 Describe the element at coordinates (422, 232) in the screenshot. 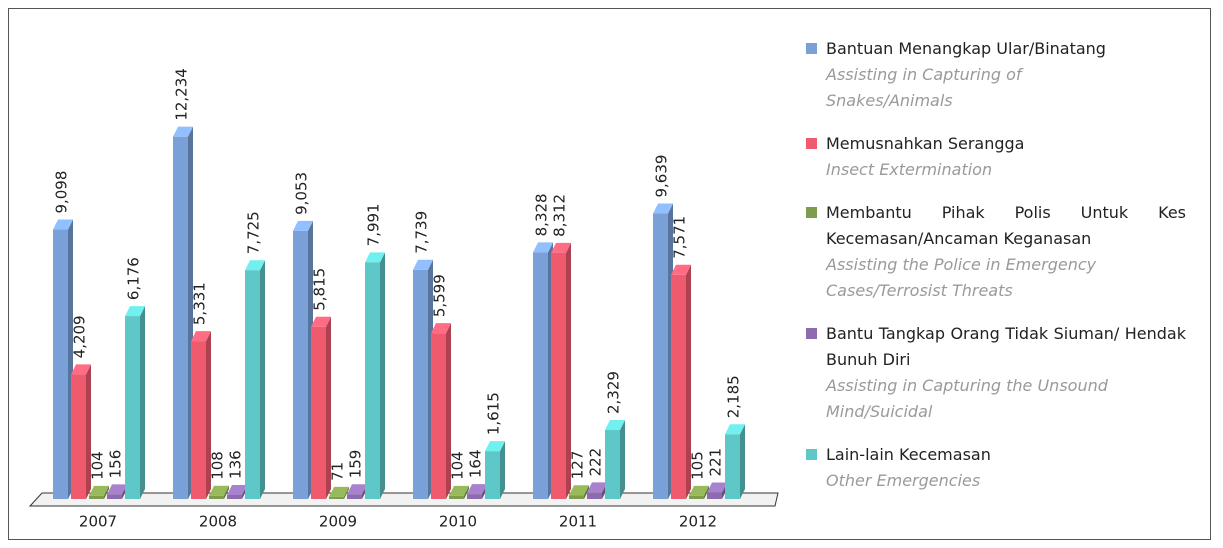

I see `value-label: 7,739` at that location.